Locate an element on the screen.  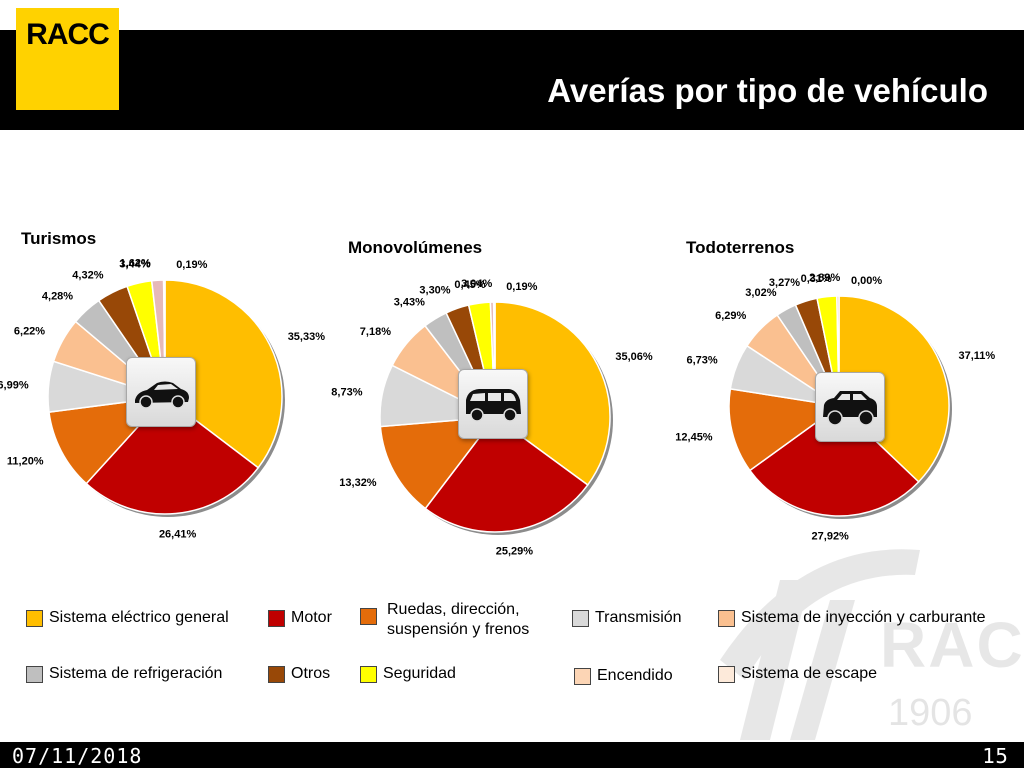
footer-bar: 07/11/2018 15 is located at coordinates (512, 755).